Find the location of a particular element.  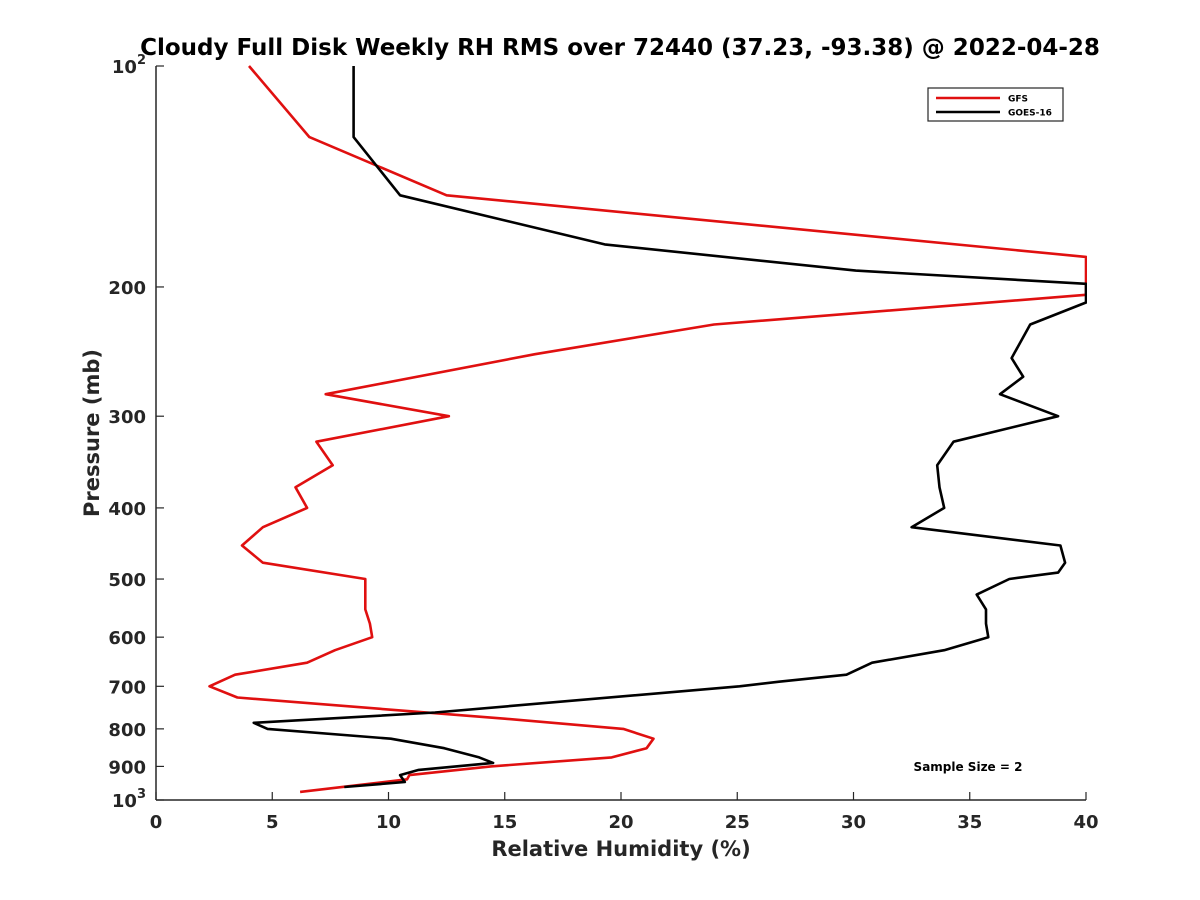

x-tick-label-4: 20 is located at coordinates (620, 822).